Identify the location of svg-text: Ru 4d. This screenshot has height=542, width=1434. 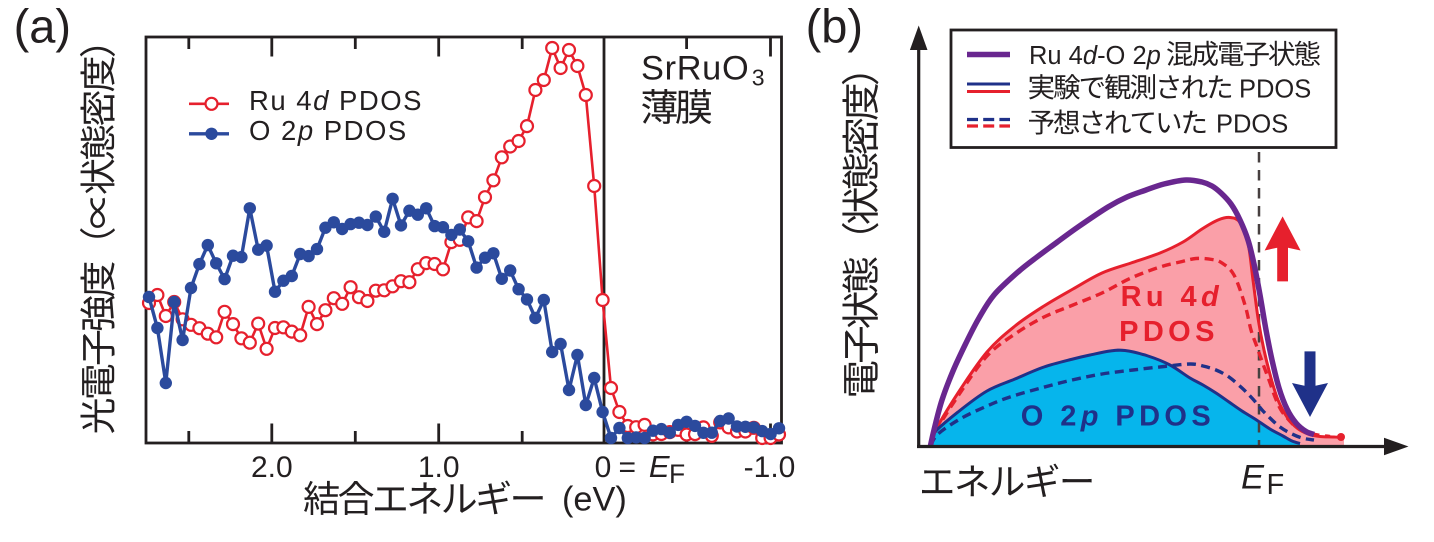
(1172, 297).